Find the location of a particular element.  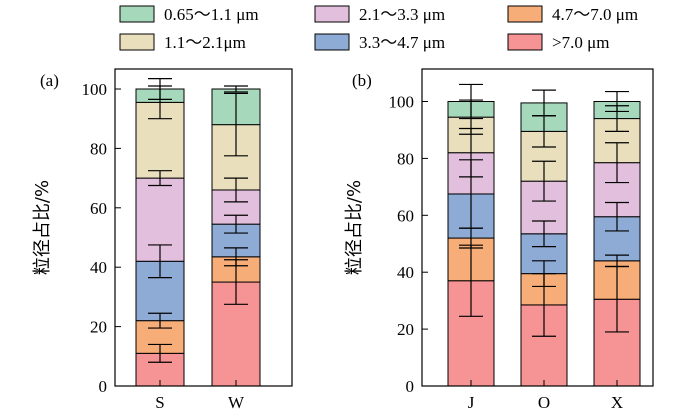

panel-label: (b) is located at coordinates (362, 80).